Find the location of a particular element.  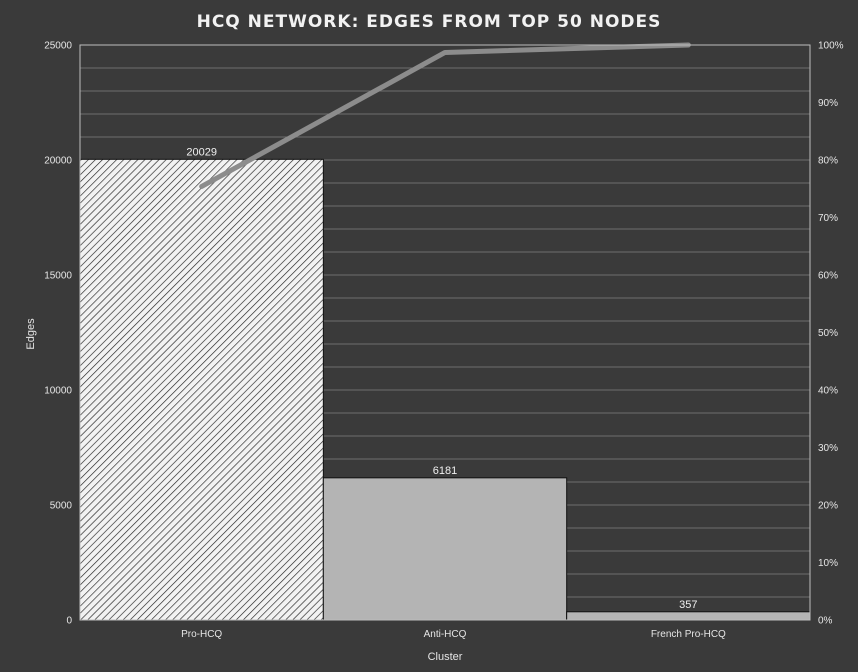

y-axis-label: Edges is located at coordinates (31, 334).